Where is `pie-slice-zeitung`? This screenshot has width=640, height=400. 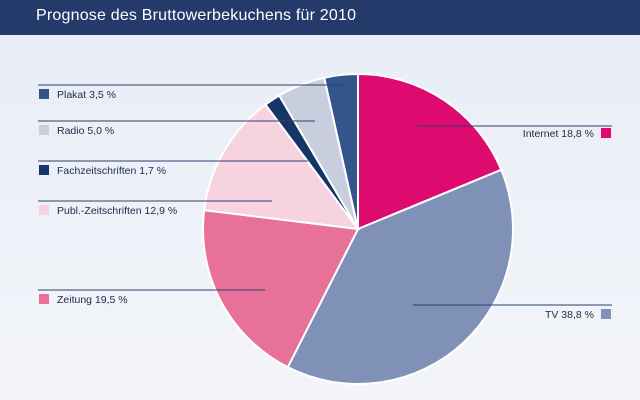
pie-slice-zeitung is located at coordinates (281, 288).